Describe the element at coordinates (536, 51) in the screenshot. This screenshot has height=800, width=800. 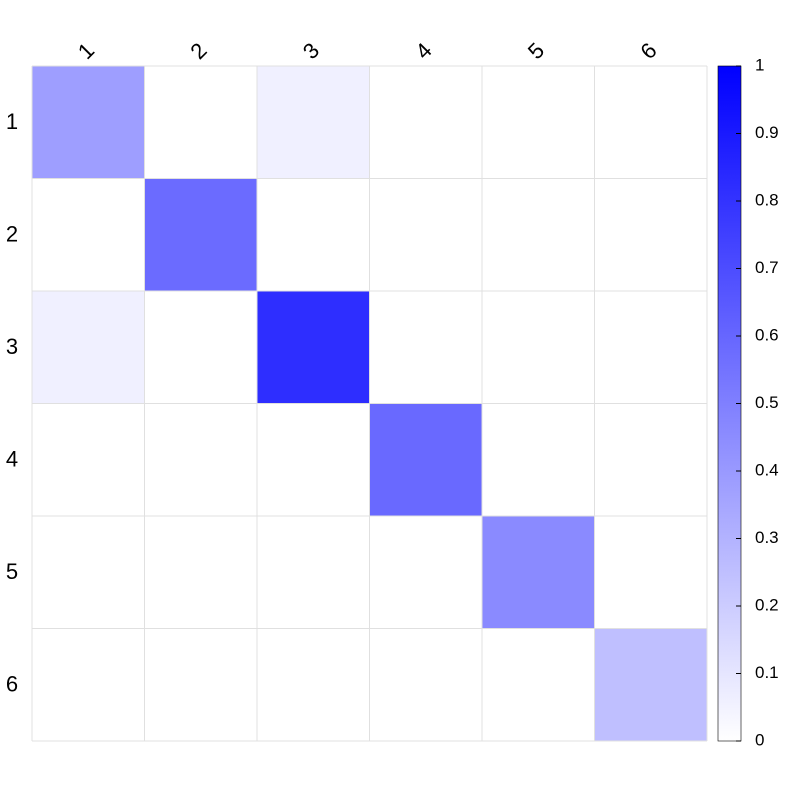
I see `column-label: 5` at that location.